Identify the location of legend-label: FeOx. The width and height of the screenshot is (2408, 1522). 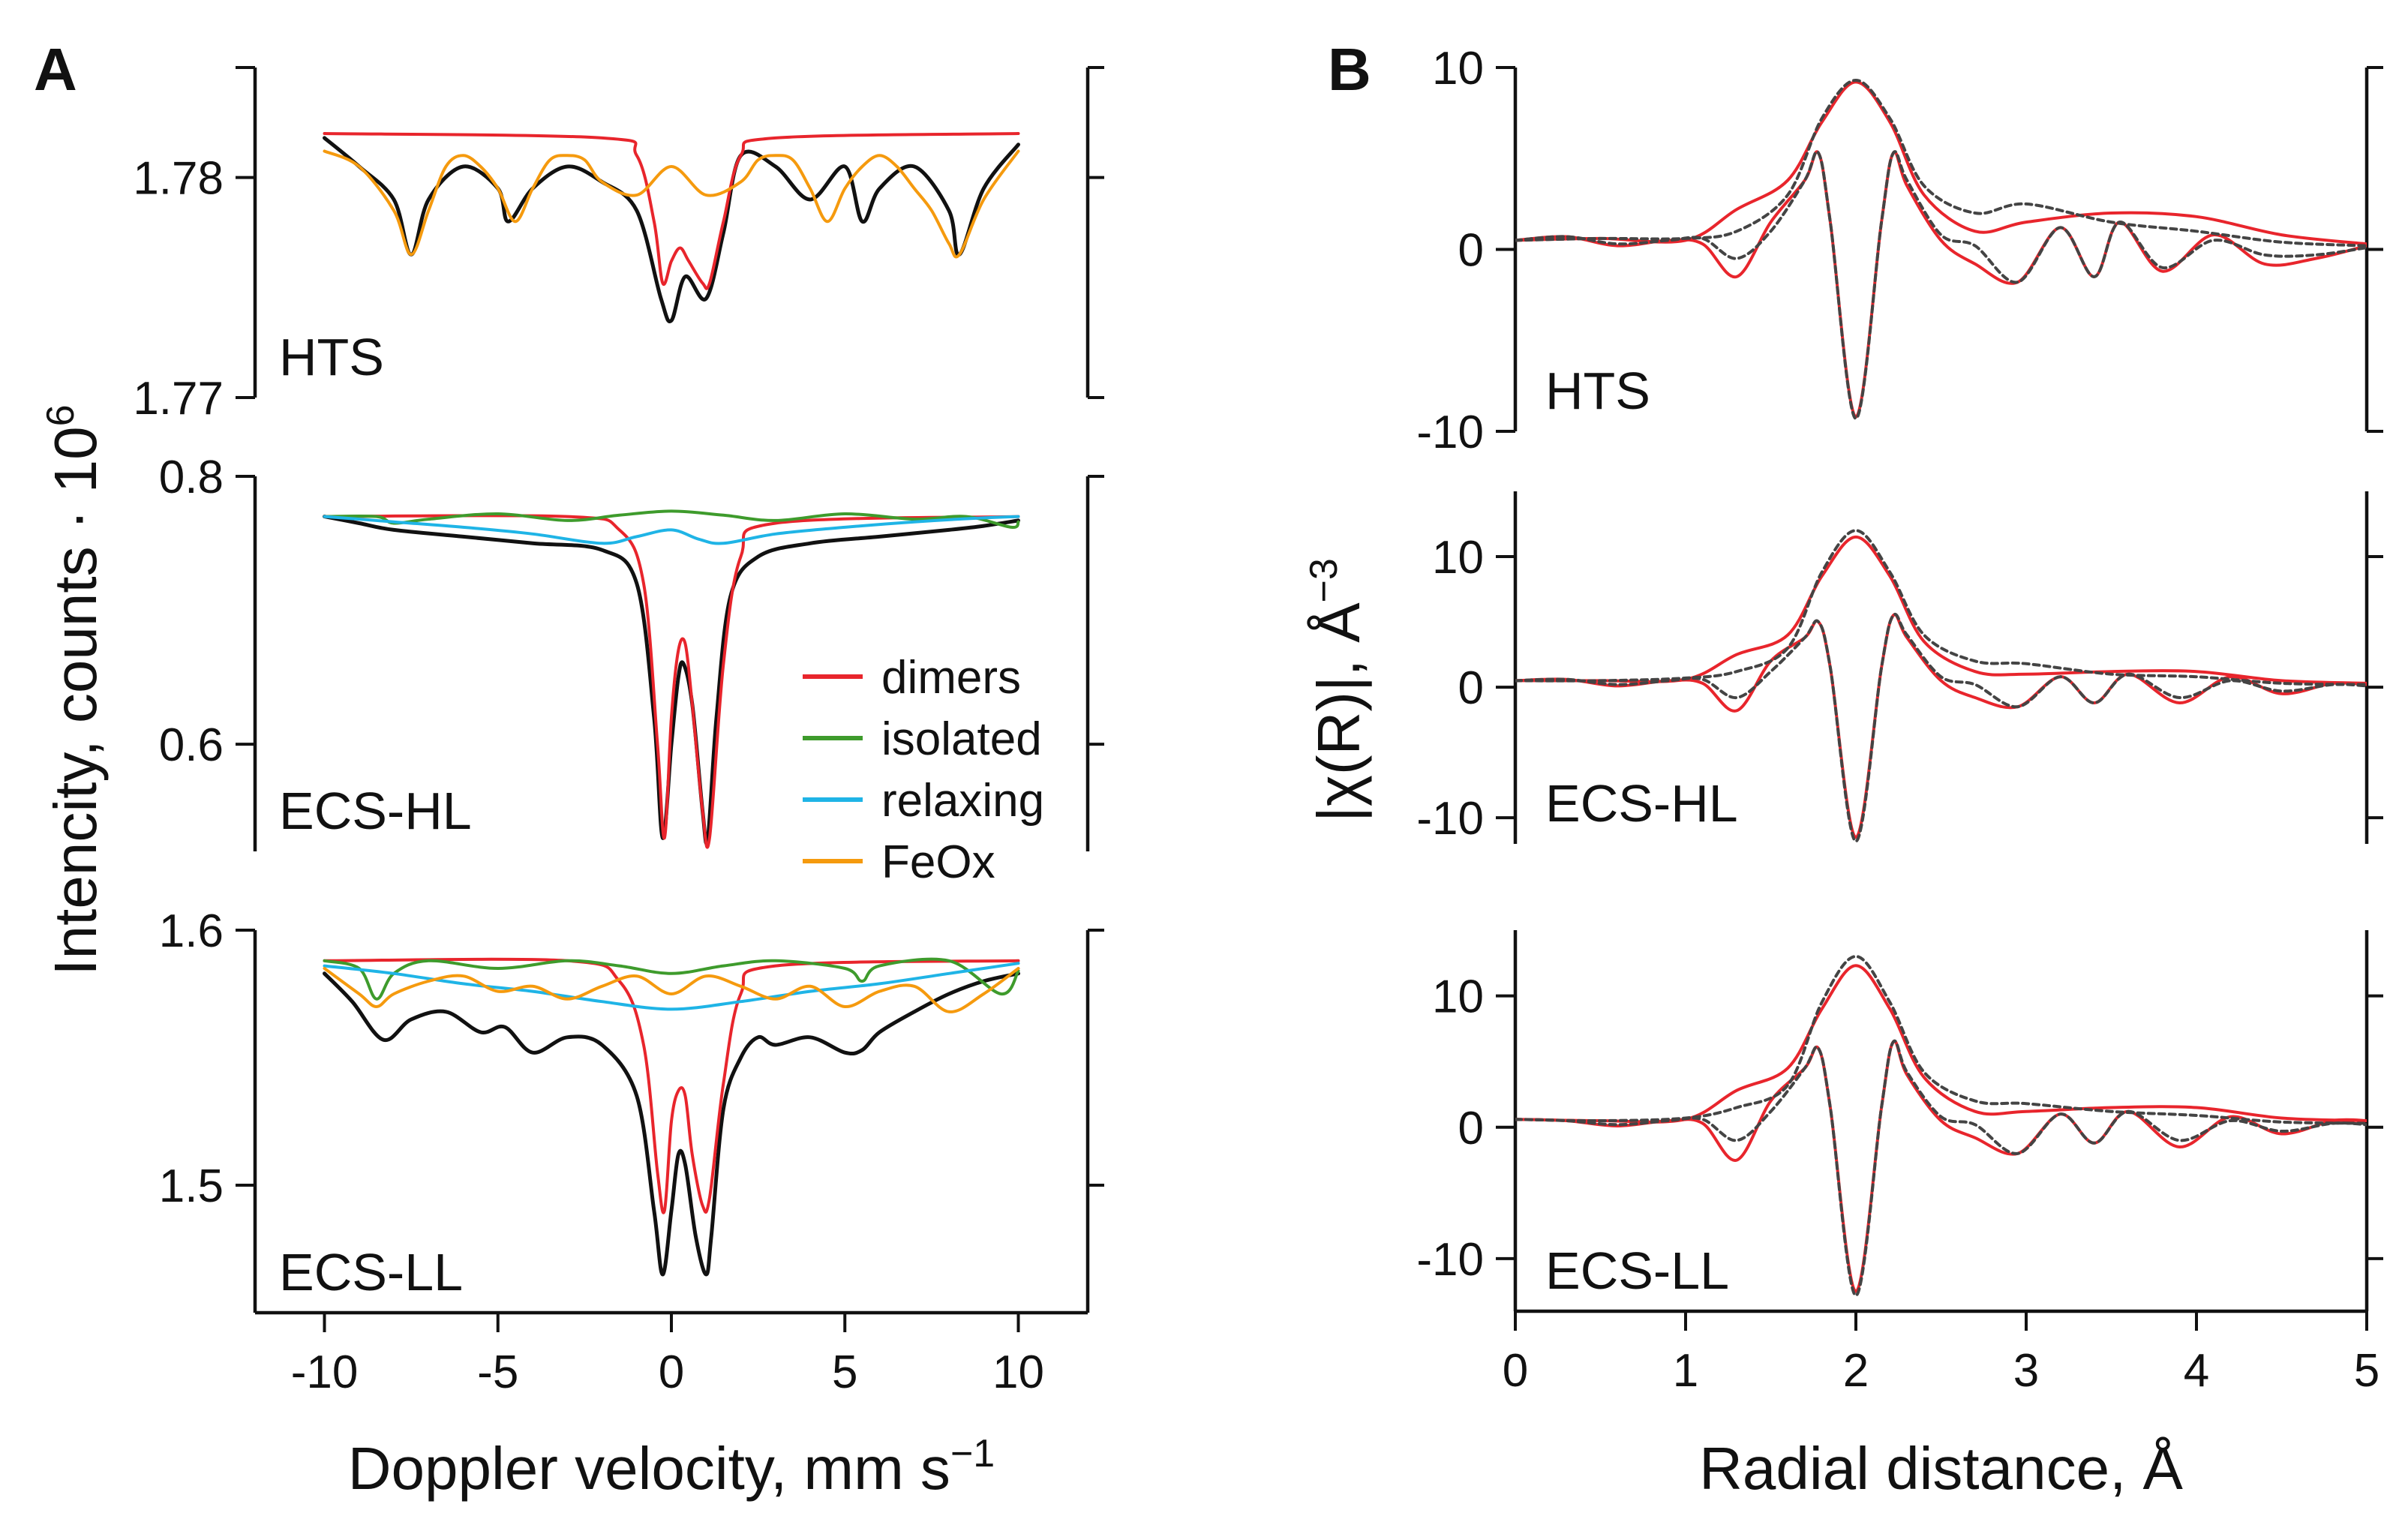
(938, 862).